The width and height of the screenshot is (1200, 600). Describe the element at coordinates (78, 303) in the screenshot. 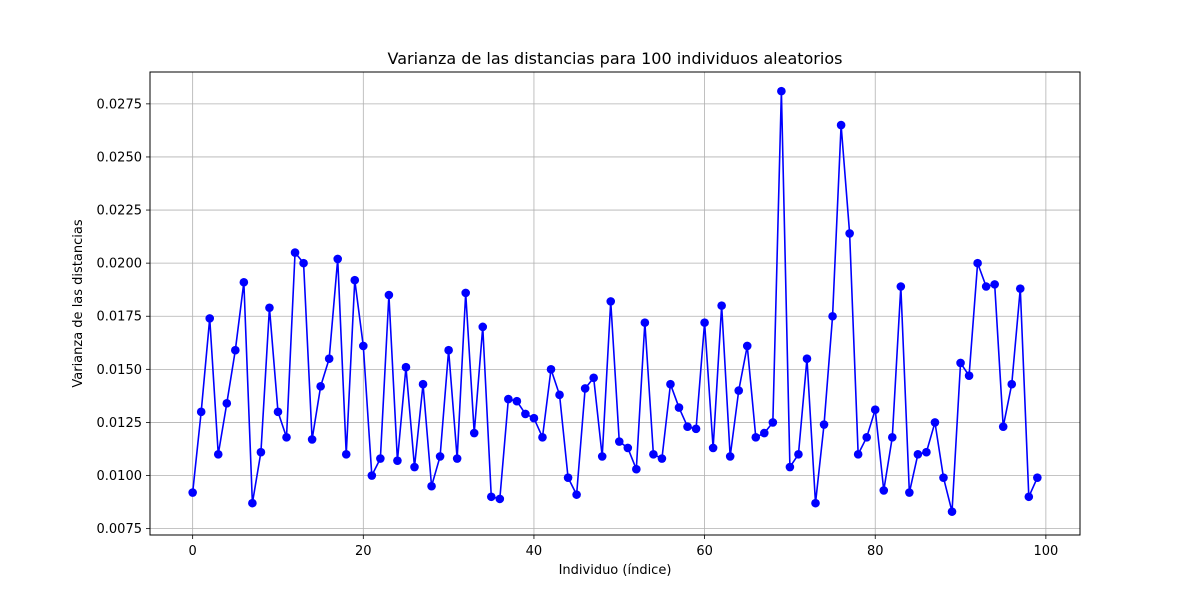

I see `y-axis-title: Varianza de las distancias` at that location.